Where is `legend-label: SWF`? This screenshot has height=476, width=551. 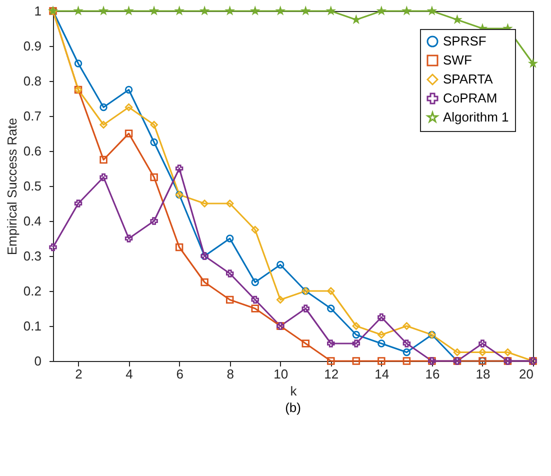 legend-label: SWF is located at coordinates (457, 60).